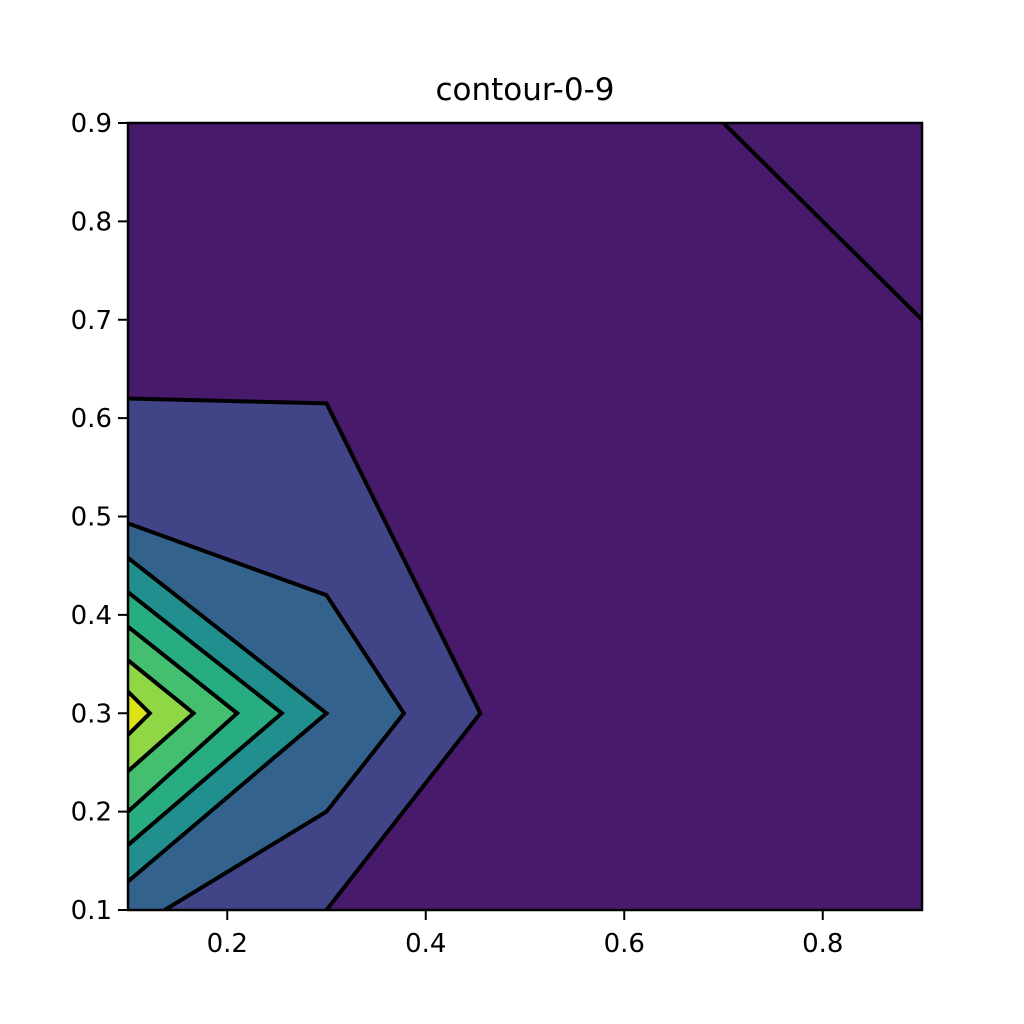  What do you see at coordinates (822, 944) in the screenshot?
I see `x-tick-label: 0.8` at bounding box center [822, 944].